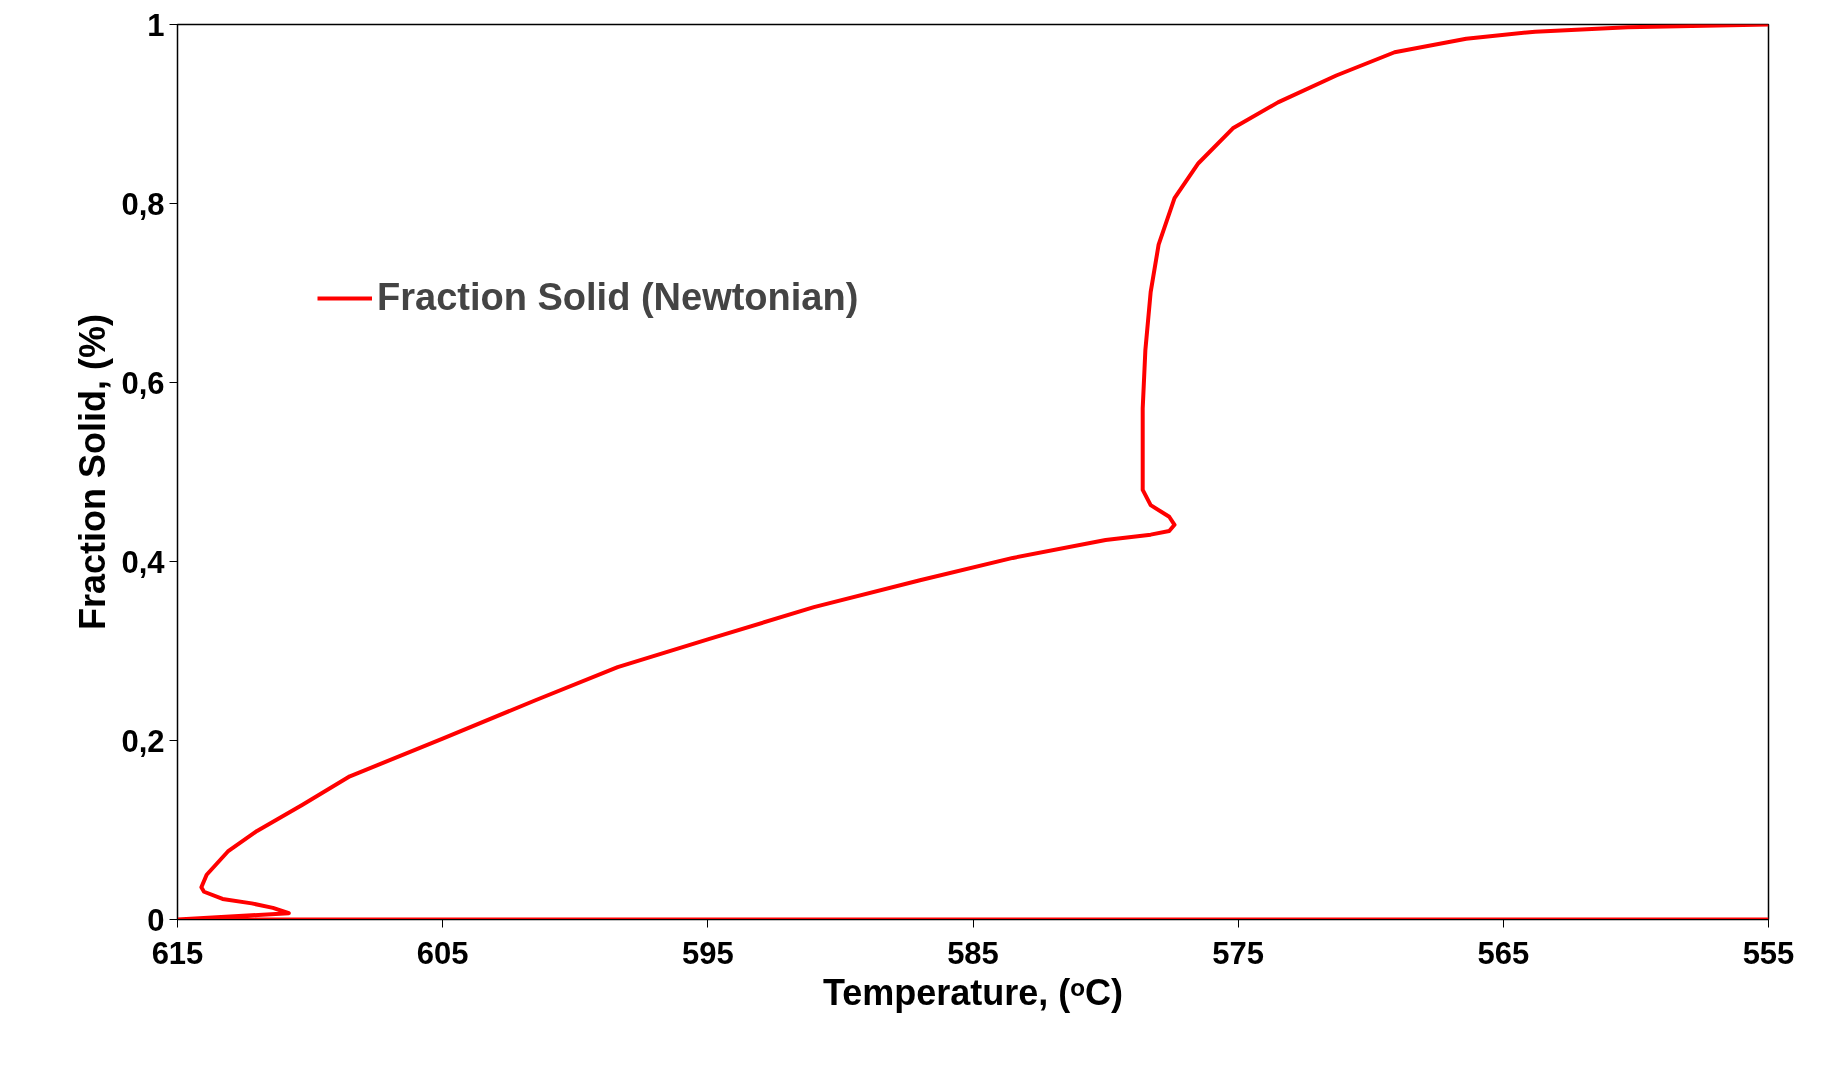 Image resolution: width=1823 pixels, height=1069 pixels. I want to click on x-tick-label: 605, so click(442, 953).